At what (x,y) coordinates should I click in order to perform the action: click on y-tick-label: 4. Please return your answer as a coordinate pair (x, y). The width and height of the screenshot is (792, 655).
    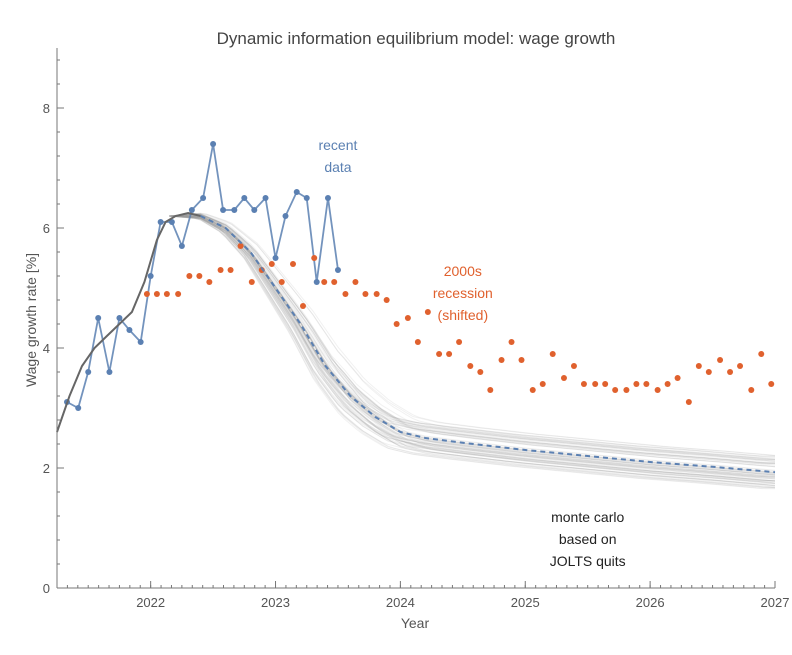
    Looking at the image, I should click on (46, 348).